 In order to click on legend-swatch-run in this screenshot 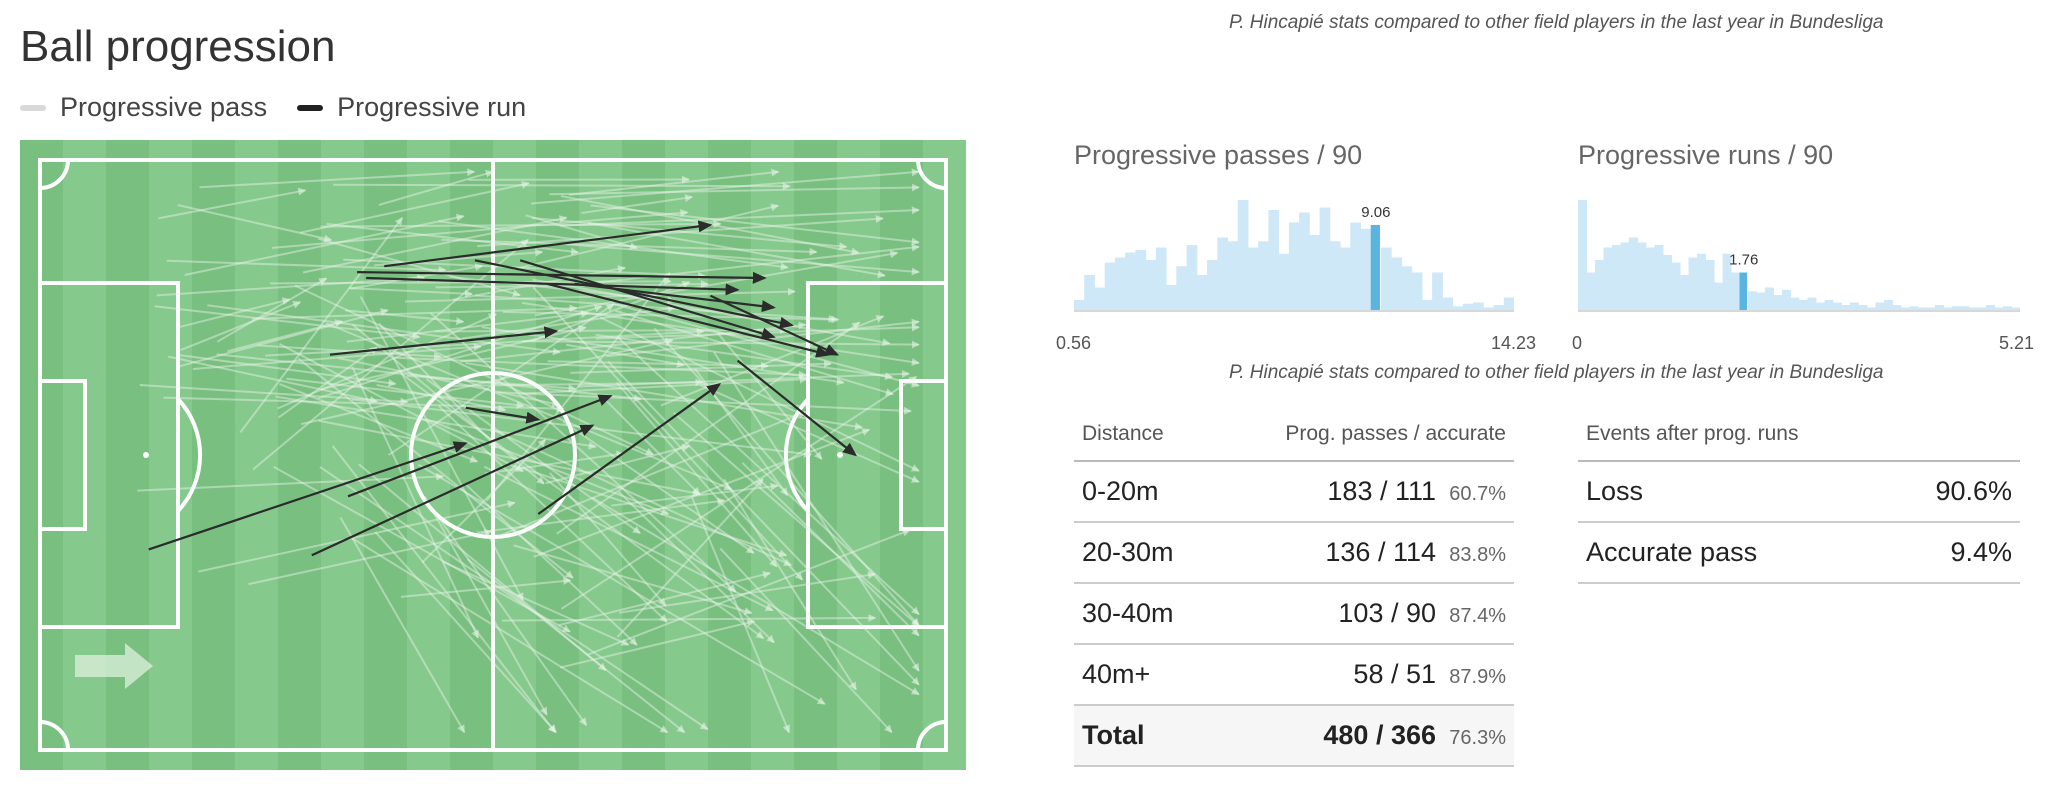, I will do `click(310, 107)`.